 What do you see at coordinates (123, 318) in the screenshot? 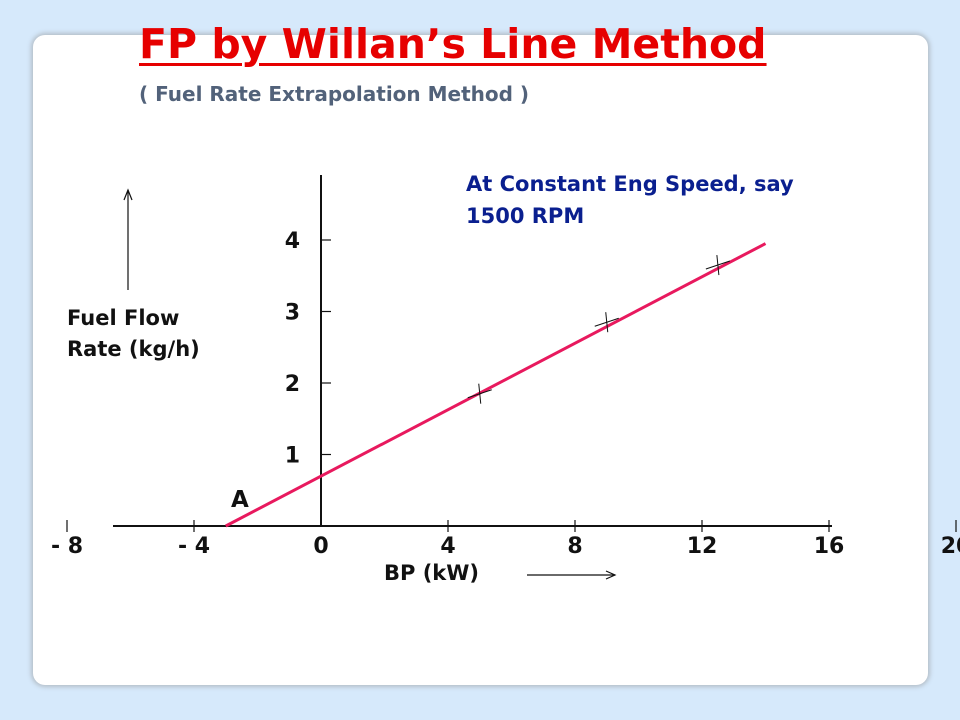
I see `y-axis-label-line1: Fuel Flow` at bounding box center [123, 318].